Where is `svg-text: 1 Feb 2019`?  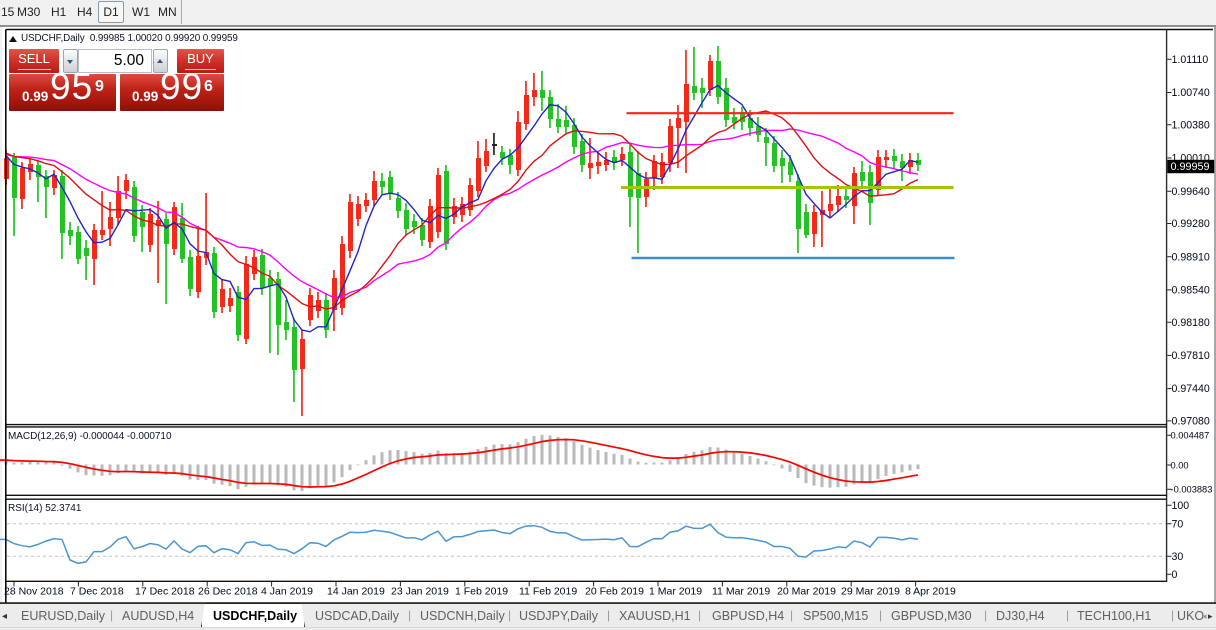
svg-text: 1 Feb 2019 is located at coordinates (481, 592).